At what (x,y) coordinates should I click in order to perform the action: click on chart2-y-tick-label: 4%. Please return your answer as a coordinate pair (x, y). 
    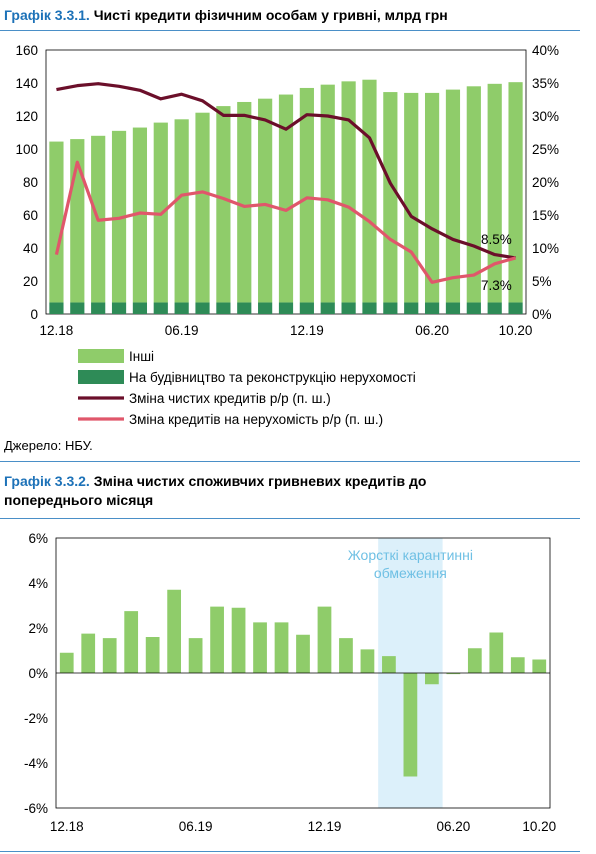
    Looking at the image, I should click on (38, 583).